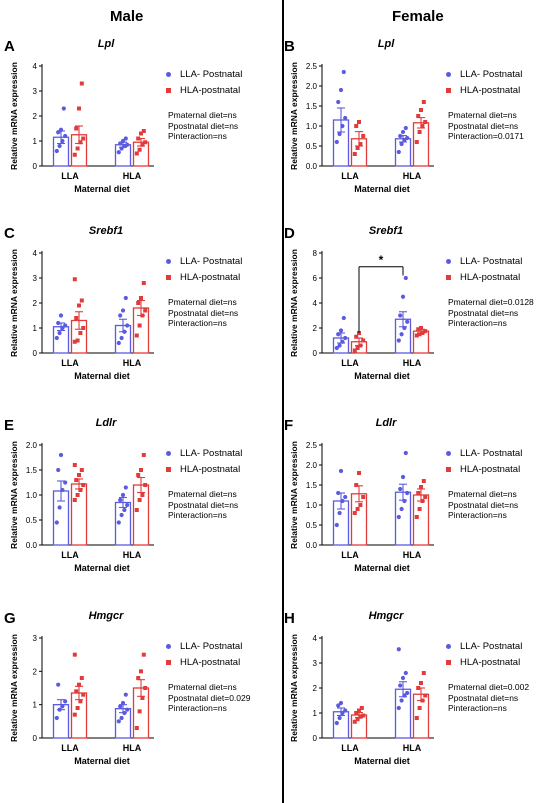 Image resolution: width=550 pixels, height=803 pixels. Describe the element at coordinates (204, 469) in the screenshot. I see `legend-entry: HLA-postnatal` at that location.